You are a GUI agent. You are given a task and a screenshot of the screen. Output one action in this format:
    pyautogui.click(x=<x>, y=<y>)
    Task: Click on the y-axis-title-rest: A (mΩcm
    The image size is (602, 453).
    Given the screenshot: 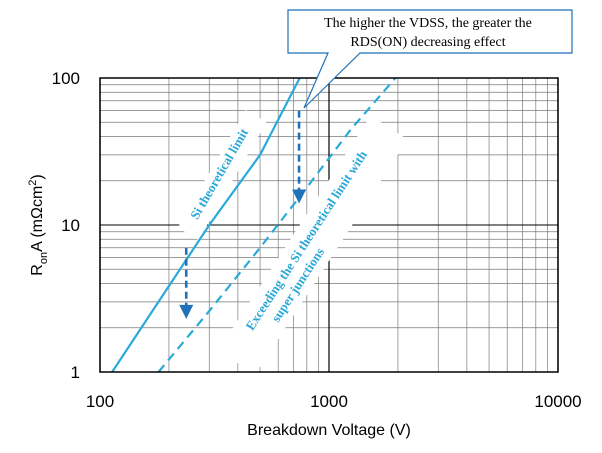 What is the action you would take?
    pyautogui.click(x=37, y=219)
    